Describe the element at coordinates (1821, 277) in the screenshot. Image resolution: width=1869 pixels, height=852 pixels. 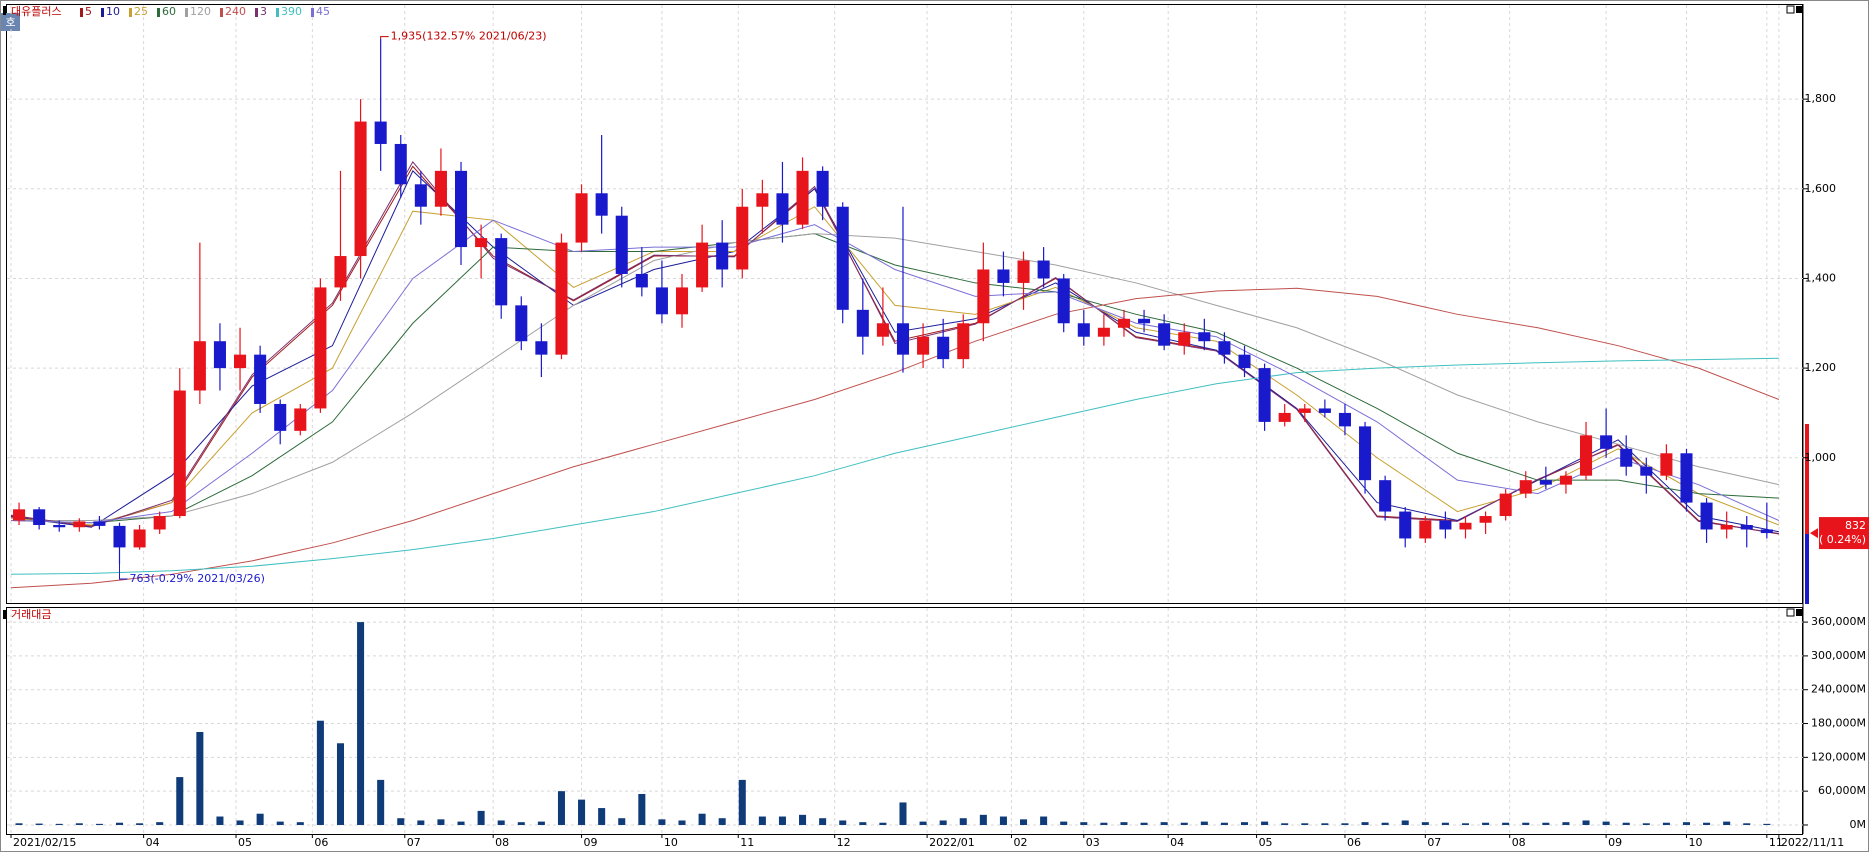
I see `y-tick-label: 1,400` at that location.